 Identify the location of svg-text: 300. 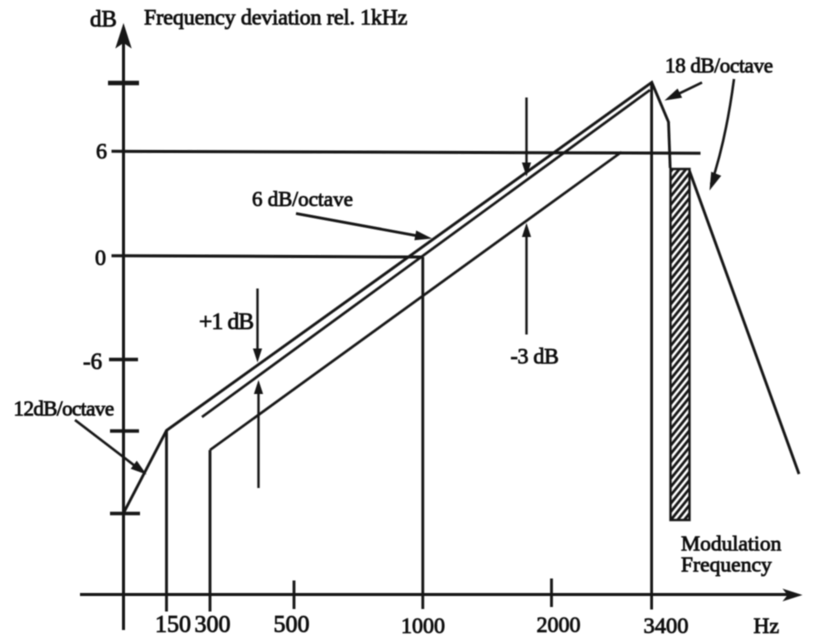
(213, 625).